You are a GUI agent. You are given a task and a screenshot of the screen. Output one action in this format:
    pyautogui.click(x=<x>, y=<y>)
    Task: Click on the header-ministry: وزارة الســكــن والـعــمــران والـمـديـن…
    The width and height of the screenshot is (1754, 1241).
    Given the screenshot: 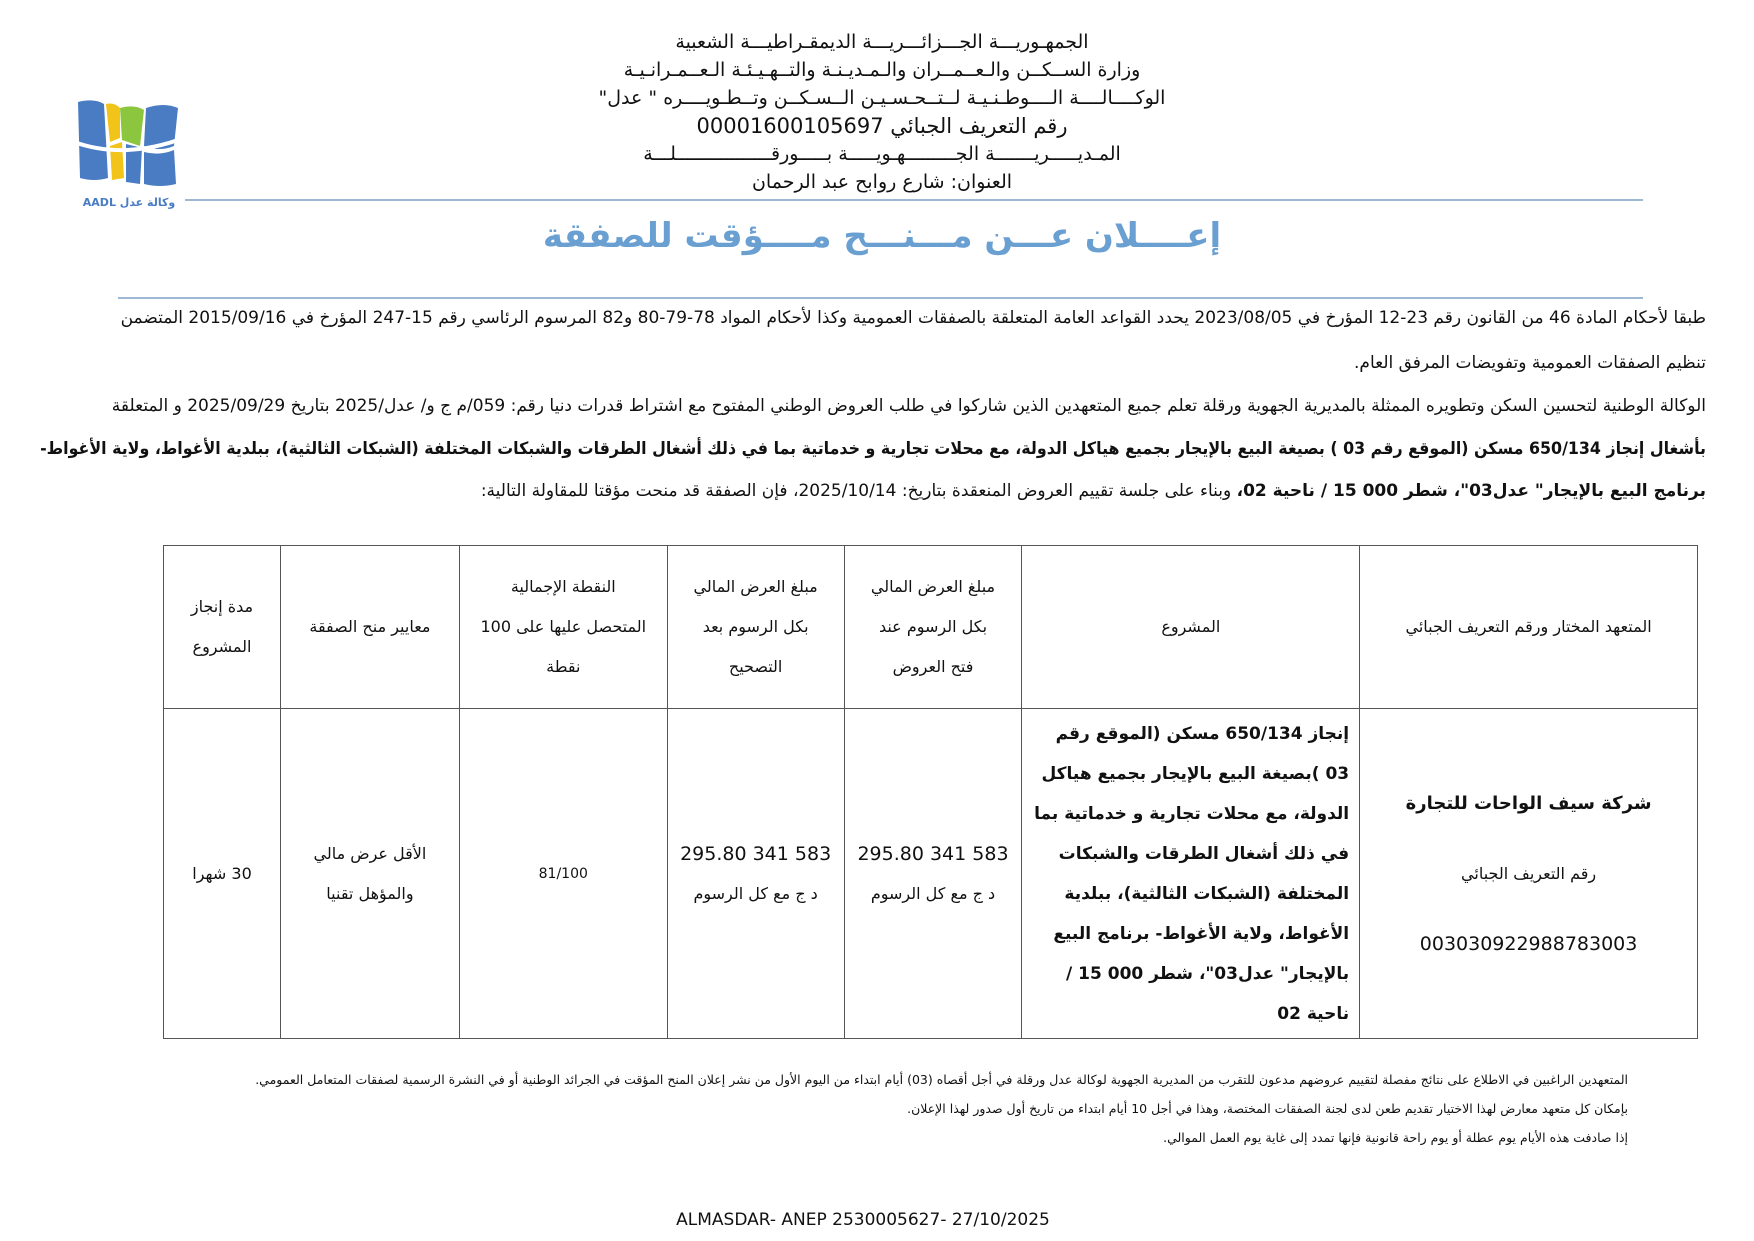 What is the action you would take?
    pyautogui.click(x=882, y=70)
    